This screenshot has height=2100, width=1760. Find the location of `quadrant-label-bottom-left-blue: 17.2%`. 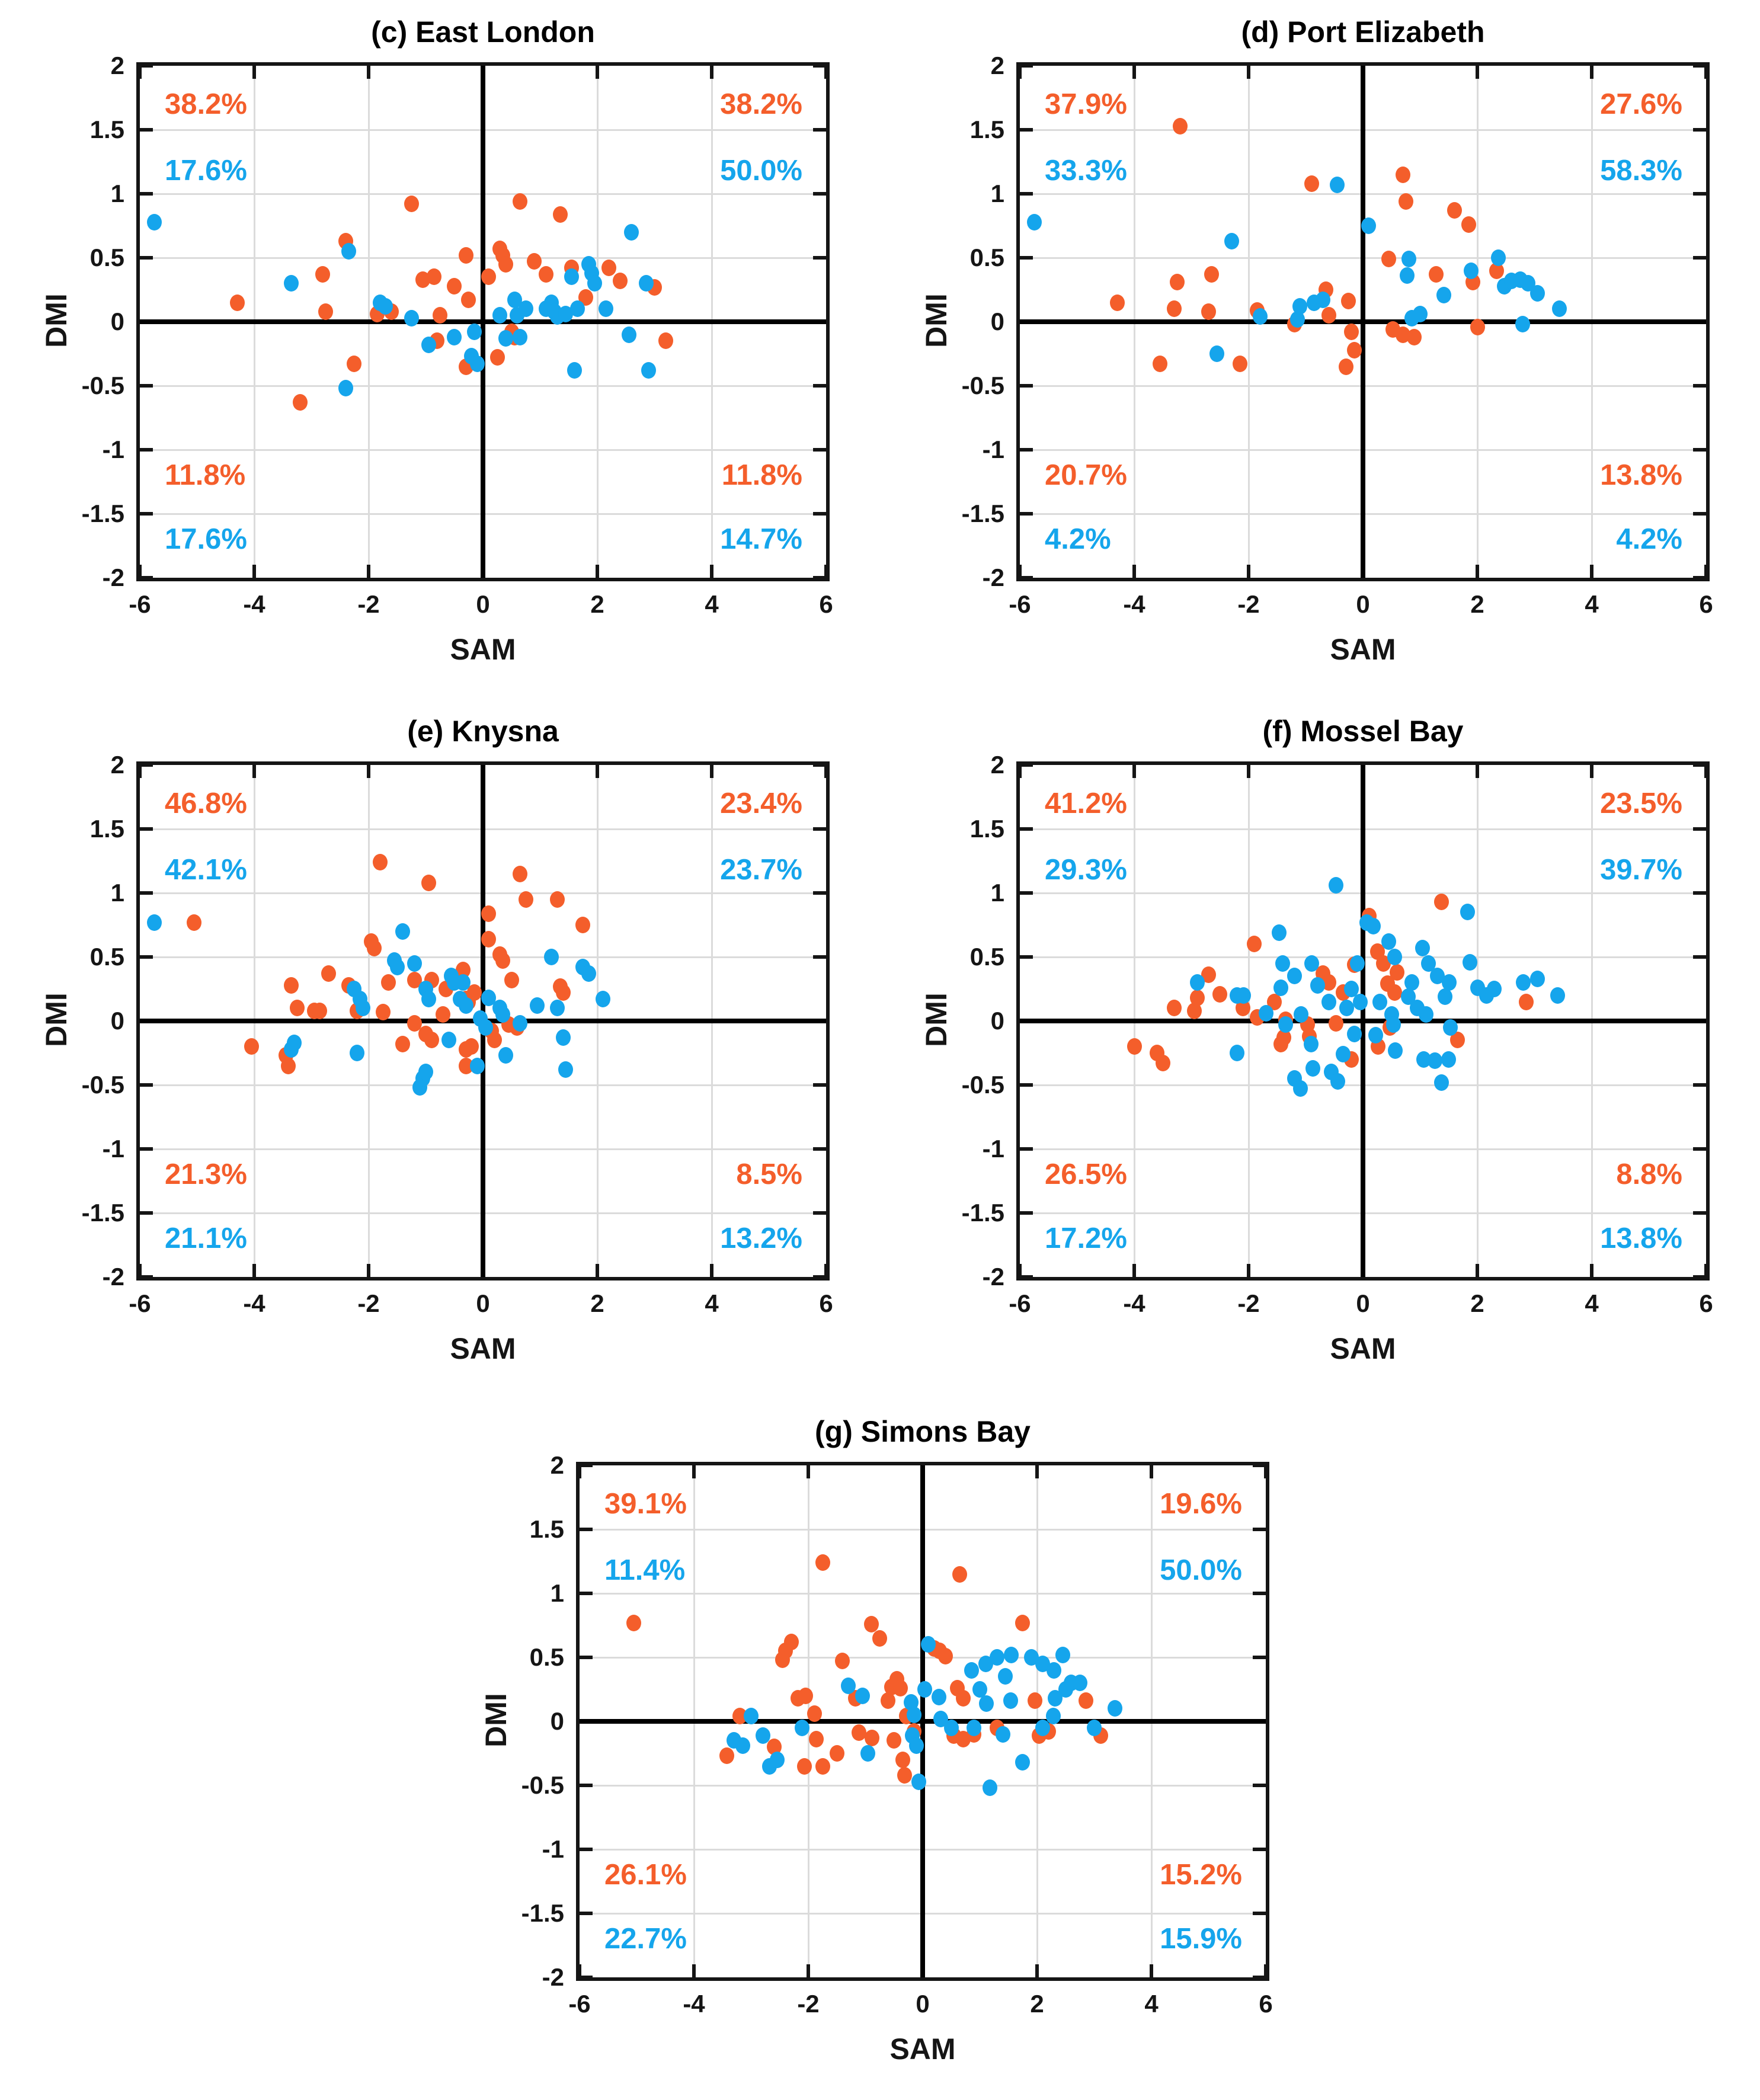

quadrant-label-bottom-left-blue: 17.2% is located at coordinates (1086, 1238).